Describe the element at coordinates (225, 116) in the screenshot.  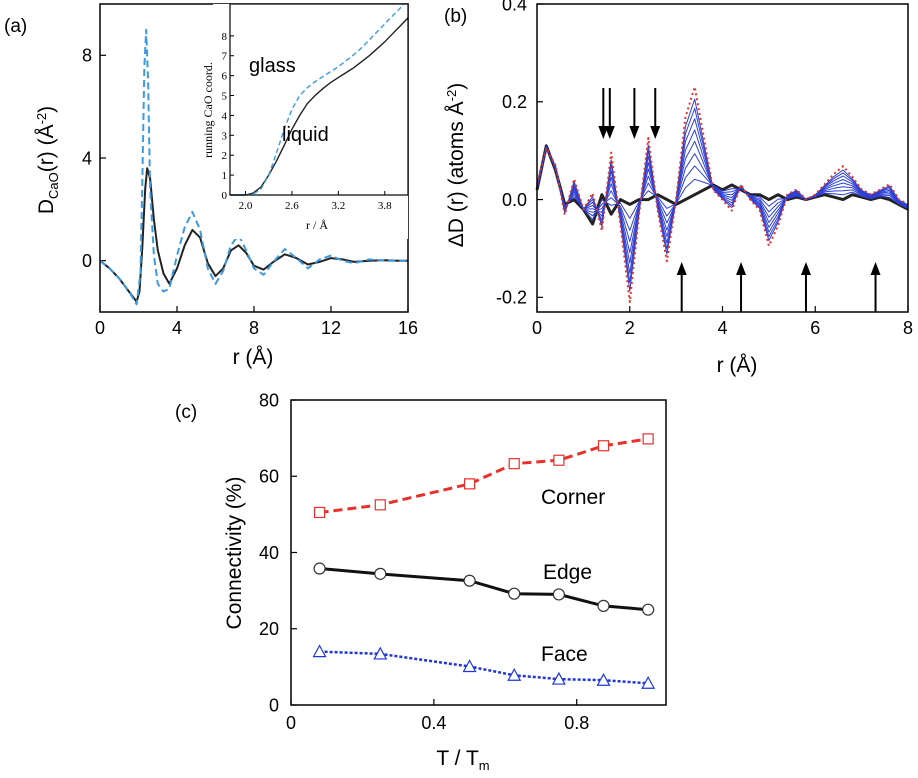
I see `inset-y-tick-label: 4` at that location.